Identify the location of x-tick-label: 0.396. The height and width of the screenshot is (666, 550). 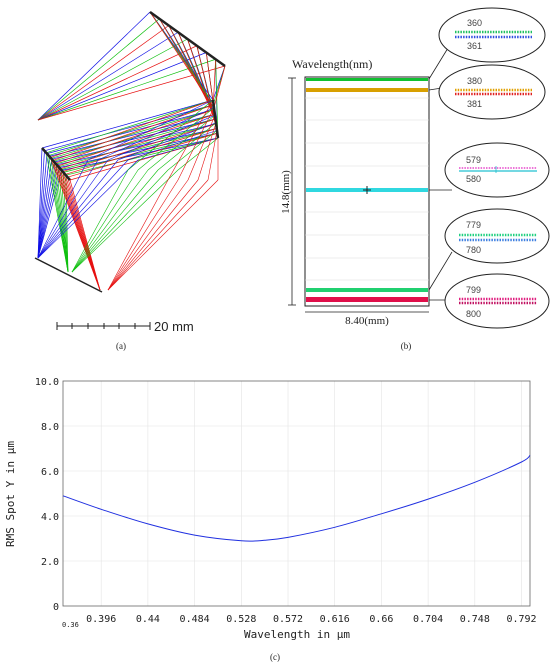
(101, 619).